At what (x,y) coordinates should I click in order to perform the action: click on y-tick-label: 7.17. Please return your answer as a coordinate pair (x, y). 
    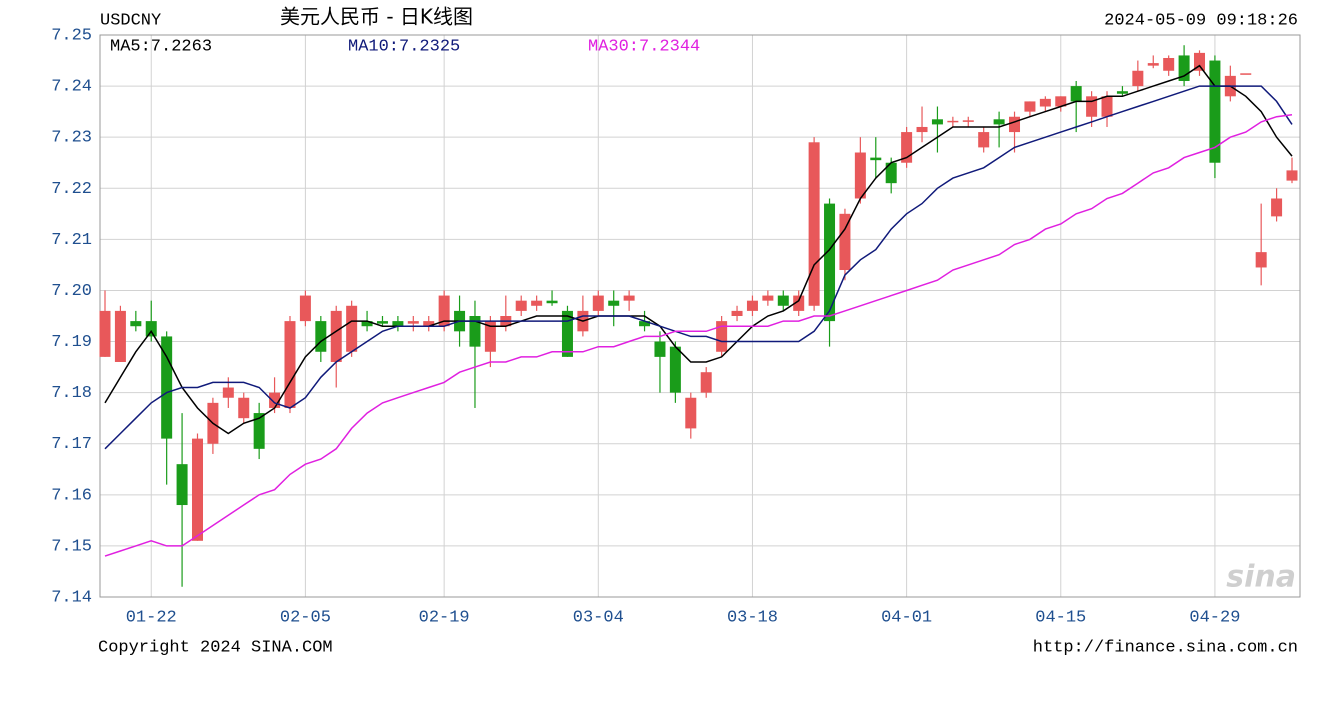
    Looking at the image, I should click on (71, 444).